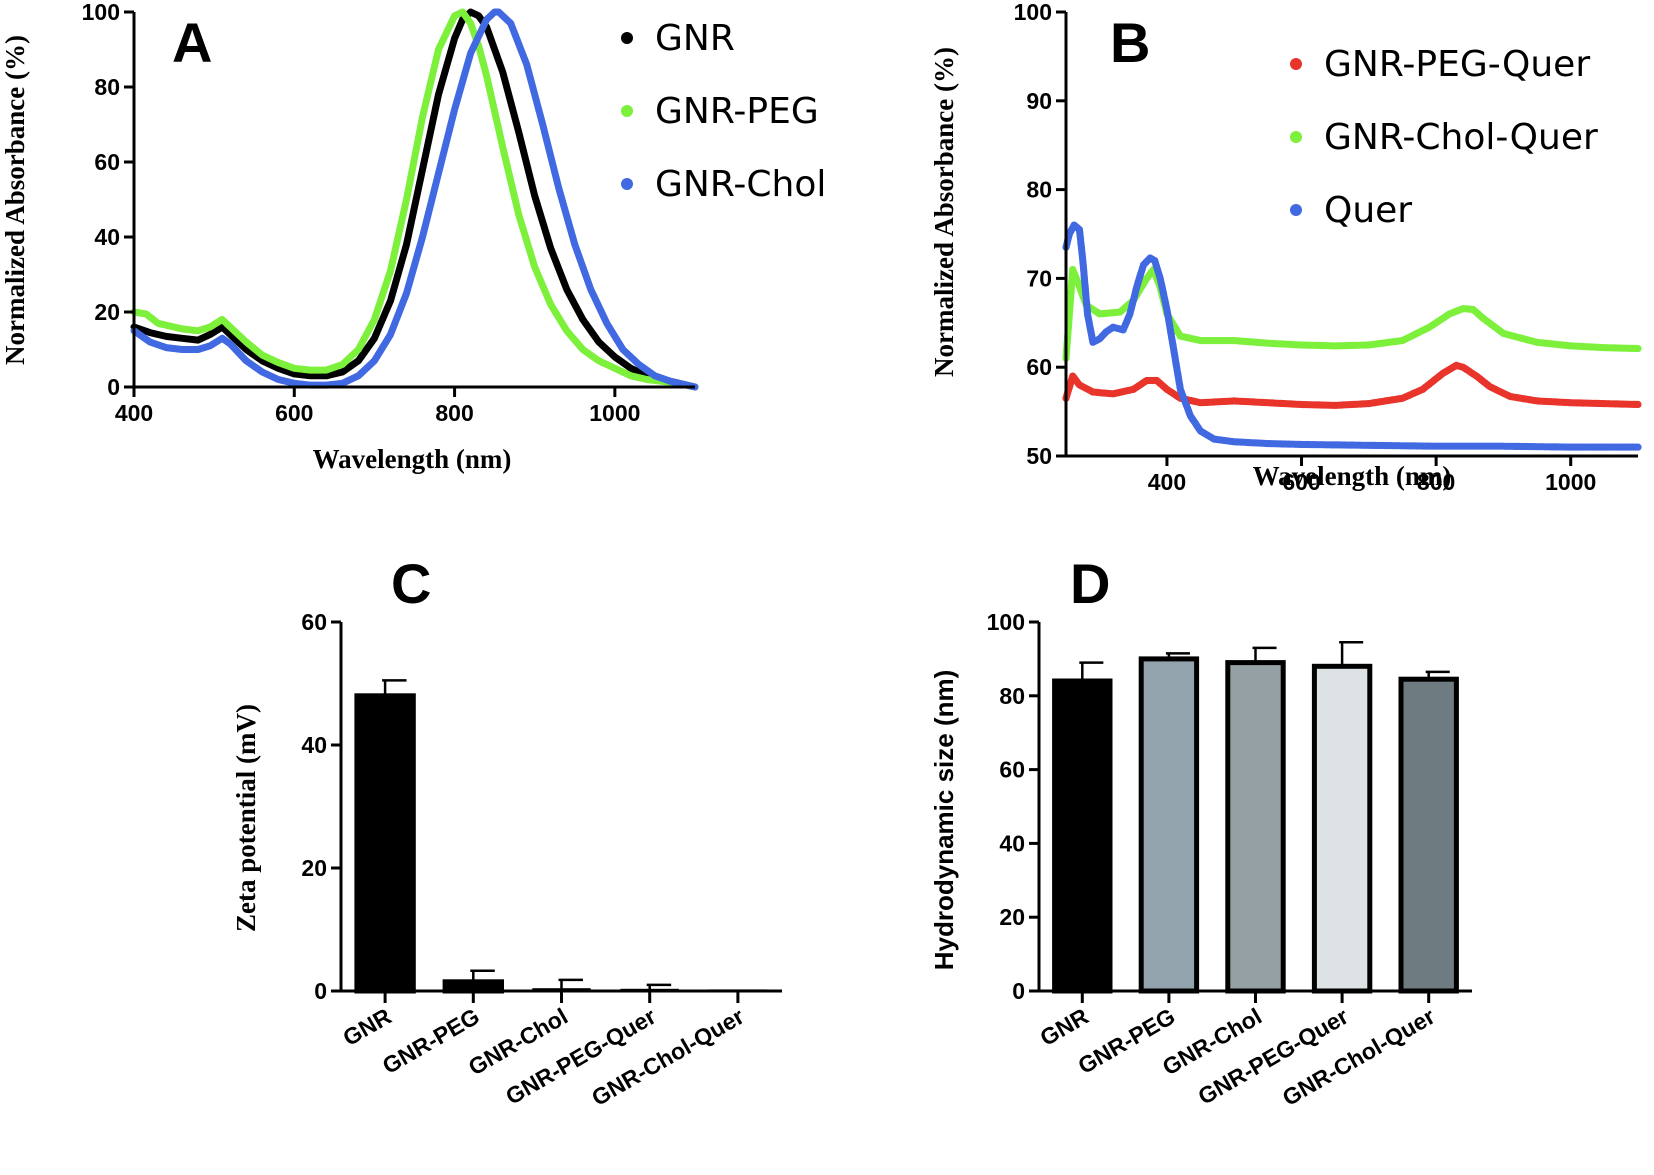 Image resolution: width=1654 pixels, height=1175 pixels. Describe the element at coordinates (101, 12) in the screenshot. I see `panel-a-y-tick-label: 100` at that location.